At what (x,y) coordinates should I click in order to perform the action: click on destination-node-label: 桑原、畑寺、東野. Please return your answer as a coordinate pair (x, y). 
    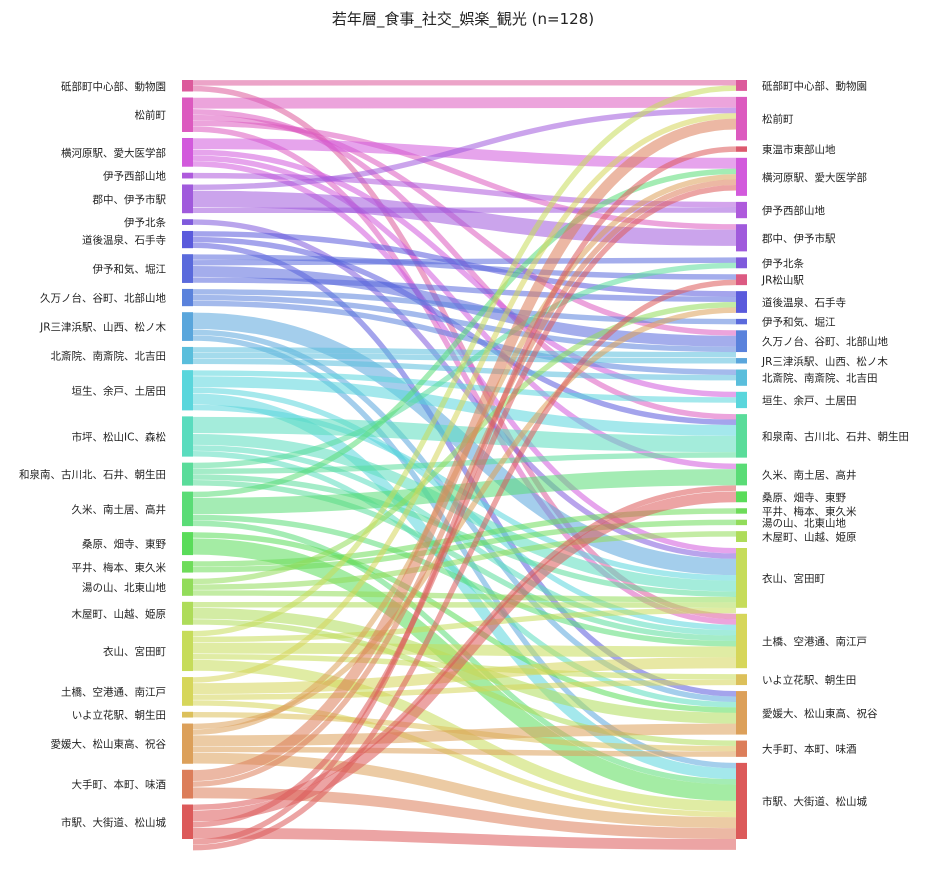
    Looking at the image, I should click on (804, 497).